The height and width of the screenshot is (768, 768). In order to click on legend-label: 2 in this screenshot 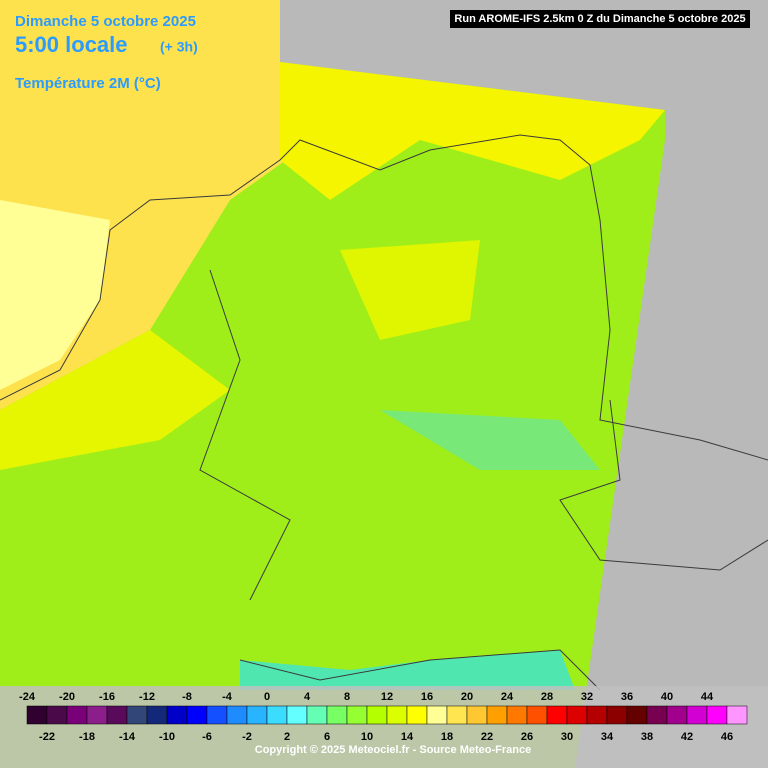, I will do `click(287, 737)`.